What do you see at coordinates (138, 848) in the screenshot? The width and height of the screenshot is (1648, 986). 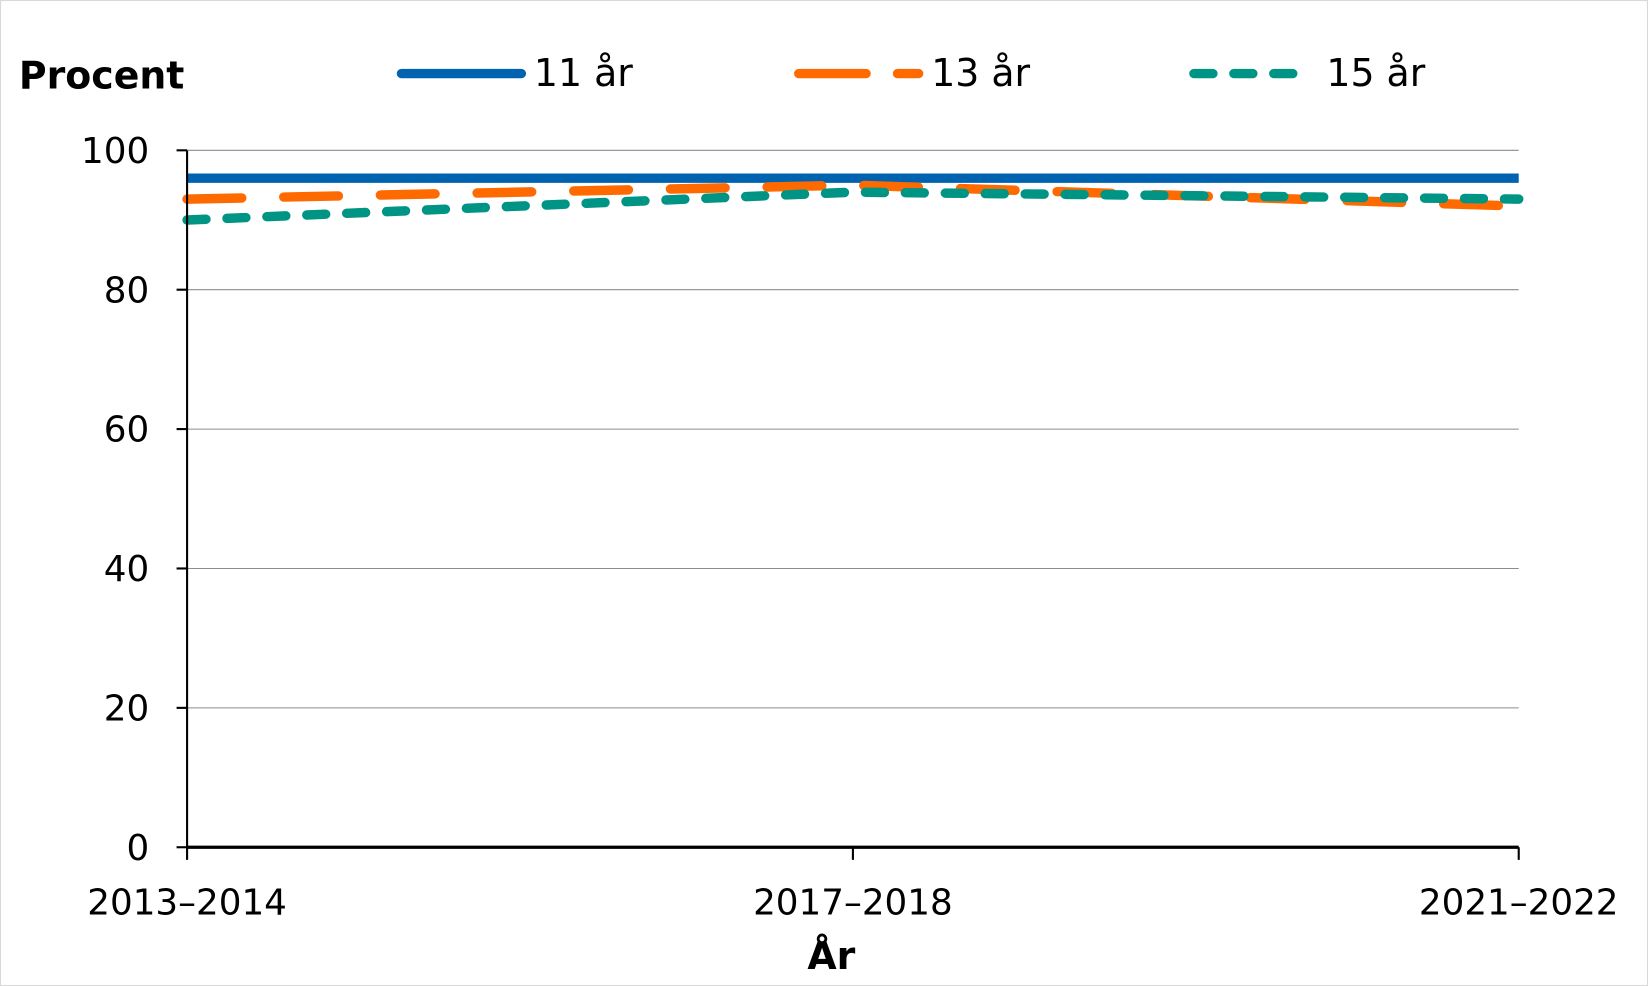 I see `y-tick-label: 0` at bounding box center [138, 848].